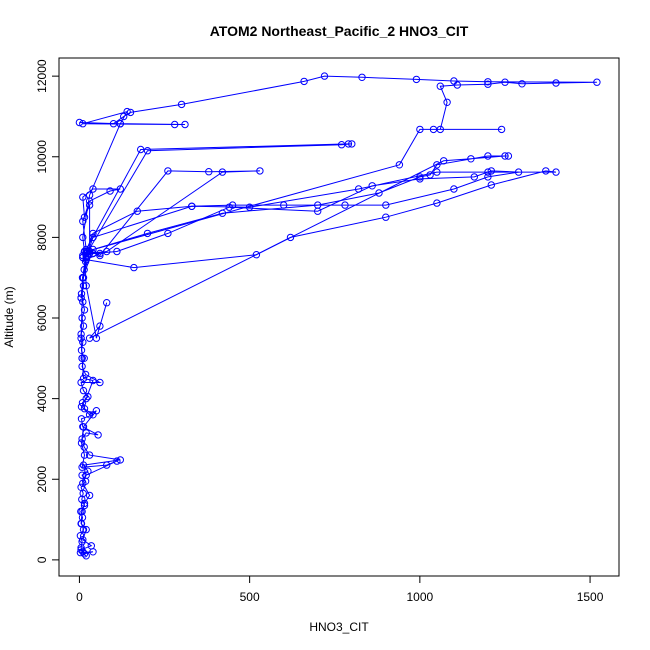 The height and width of the screenshot is (650, 650). Describe the element at coordinates (42, 237) in the screenshot. I see `y-tick-label: 8000` at that location.